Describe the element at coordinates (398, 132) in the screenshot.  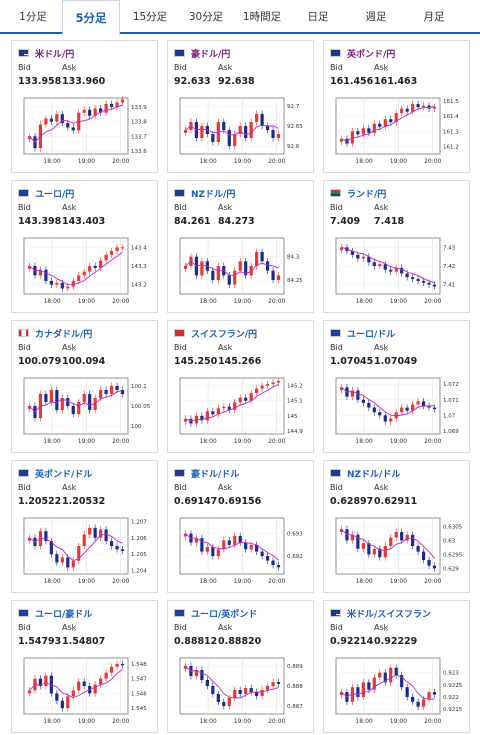
I see `price-chart: 18:00 19:00 20:00 161.5 161.4 161.3 161.2` at that location.